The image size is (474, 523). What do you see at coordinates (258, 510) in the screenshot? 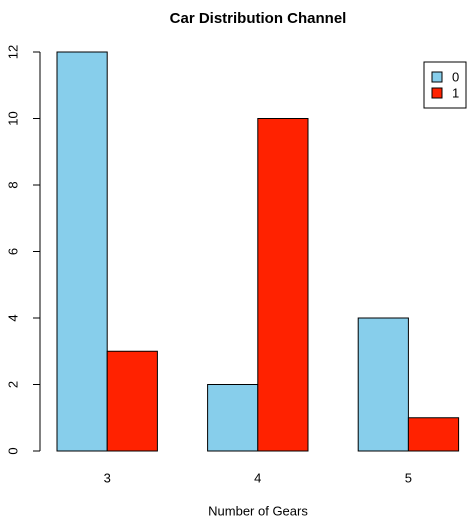
I see `x-axis-label: Number of Gears` at bounding box center [258, 510].